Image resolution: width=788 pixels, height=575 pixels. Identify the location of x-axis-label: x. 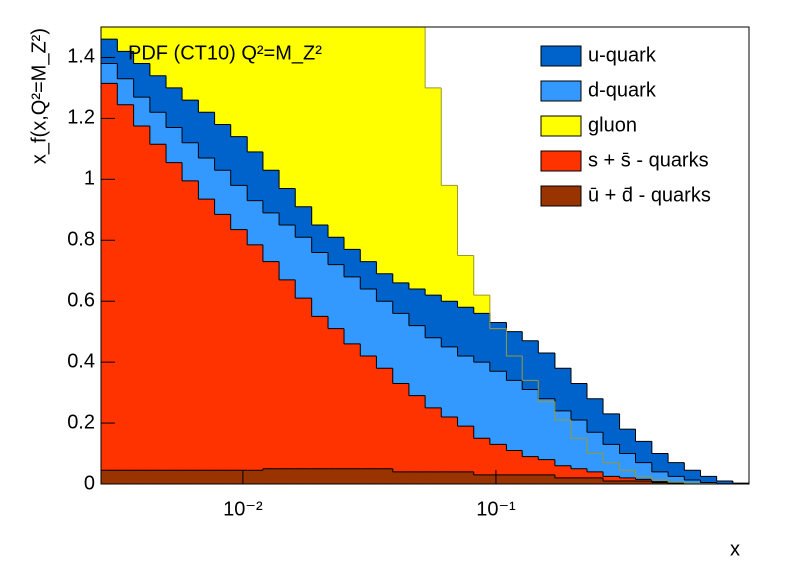
(735, 549).